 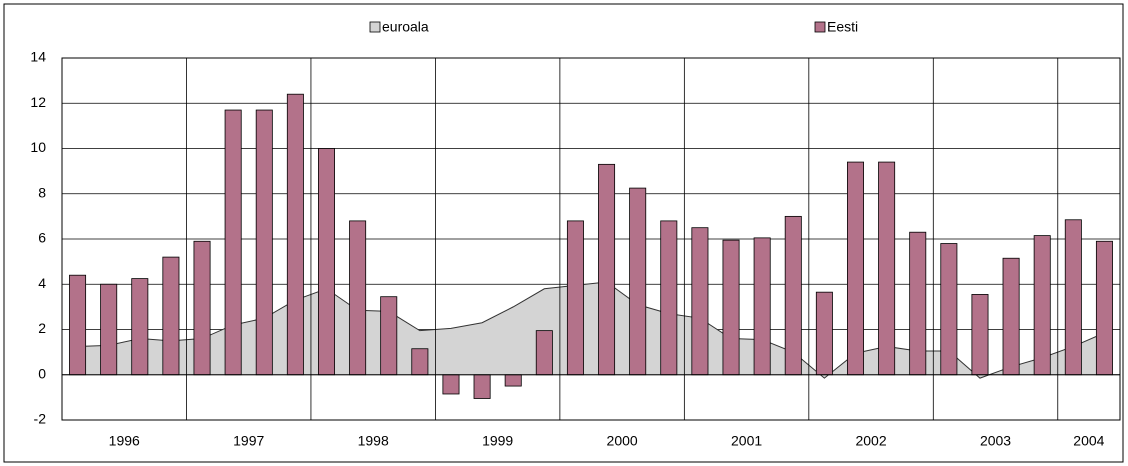 I want to click on y-tick-label: -2, so click(x=40, y=419).